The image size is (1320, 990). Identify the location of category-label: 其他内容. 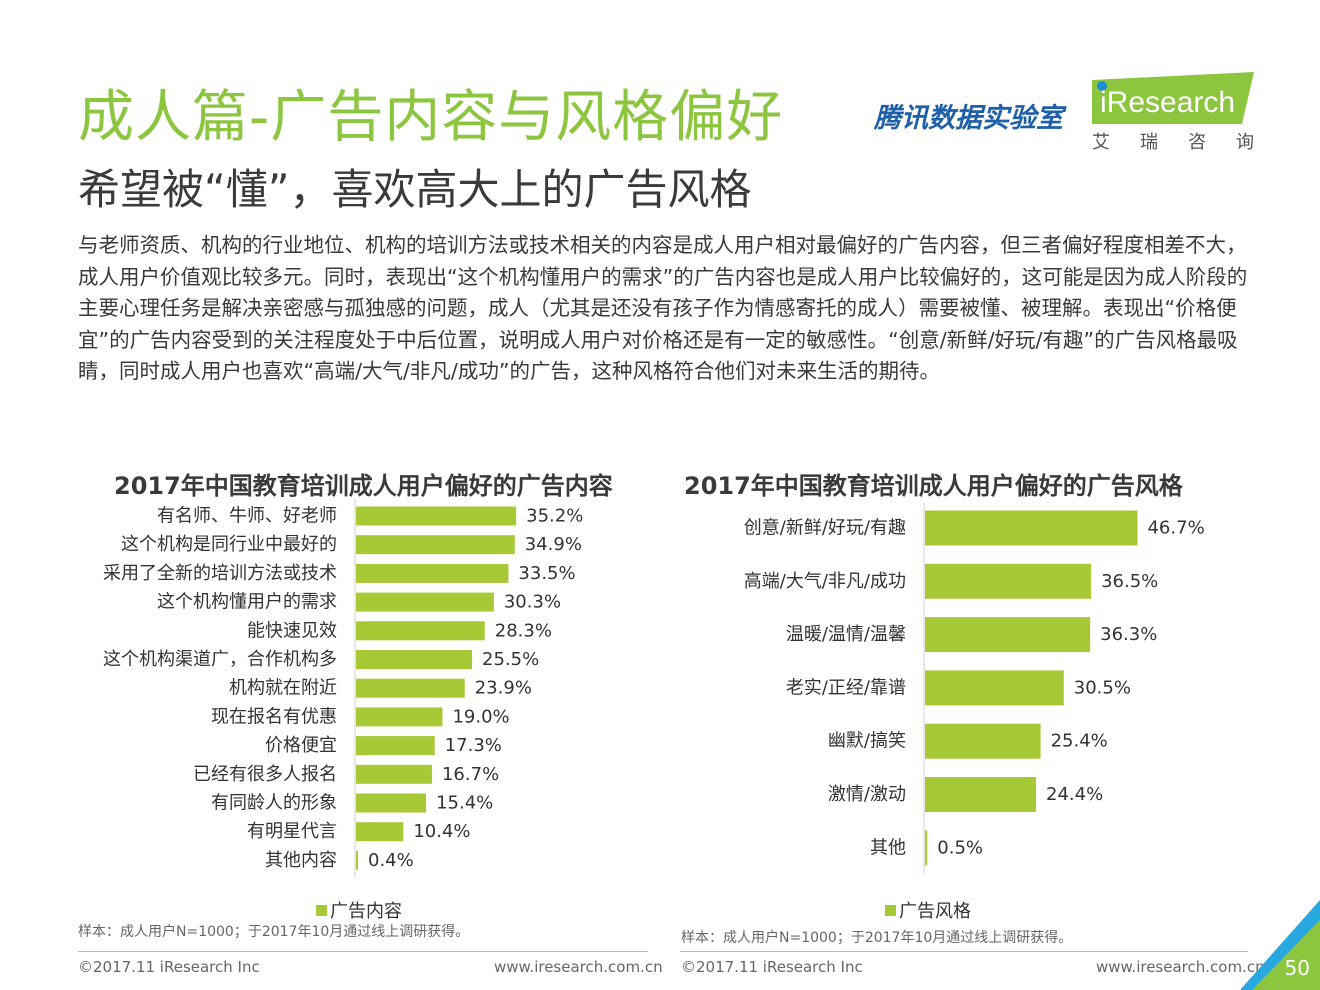
(301, 860).